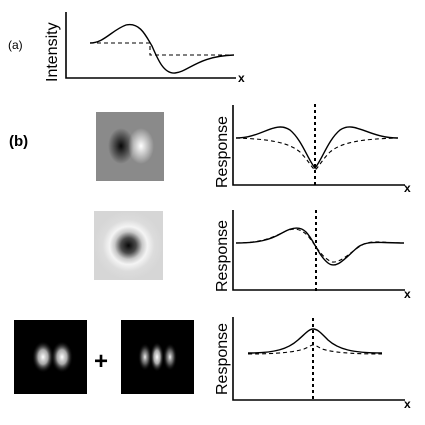 This screenshot has width=425, height=425. I want to click on plot-row2-dashed-curve, so click(320, 245).